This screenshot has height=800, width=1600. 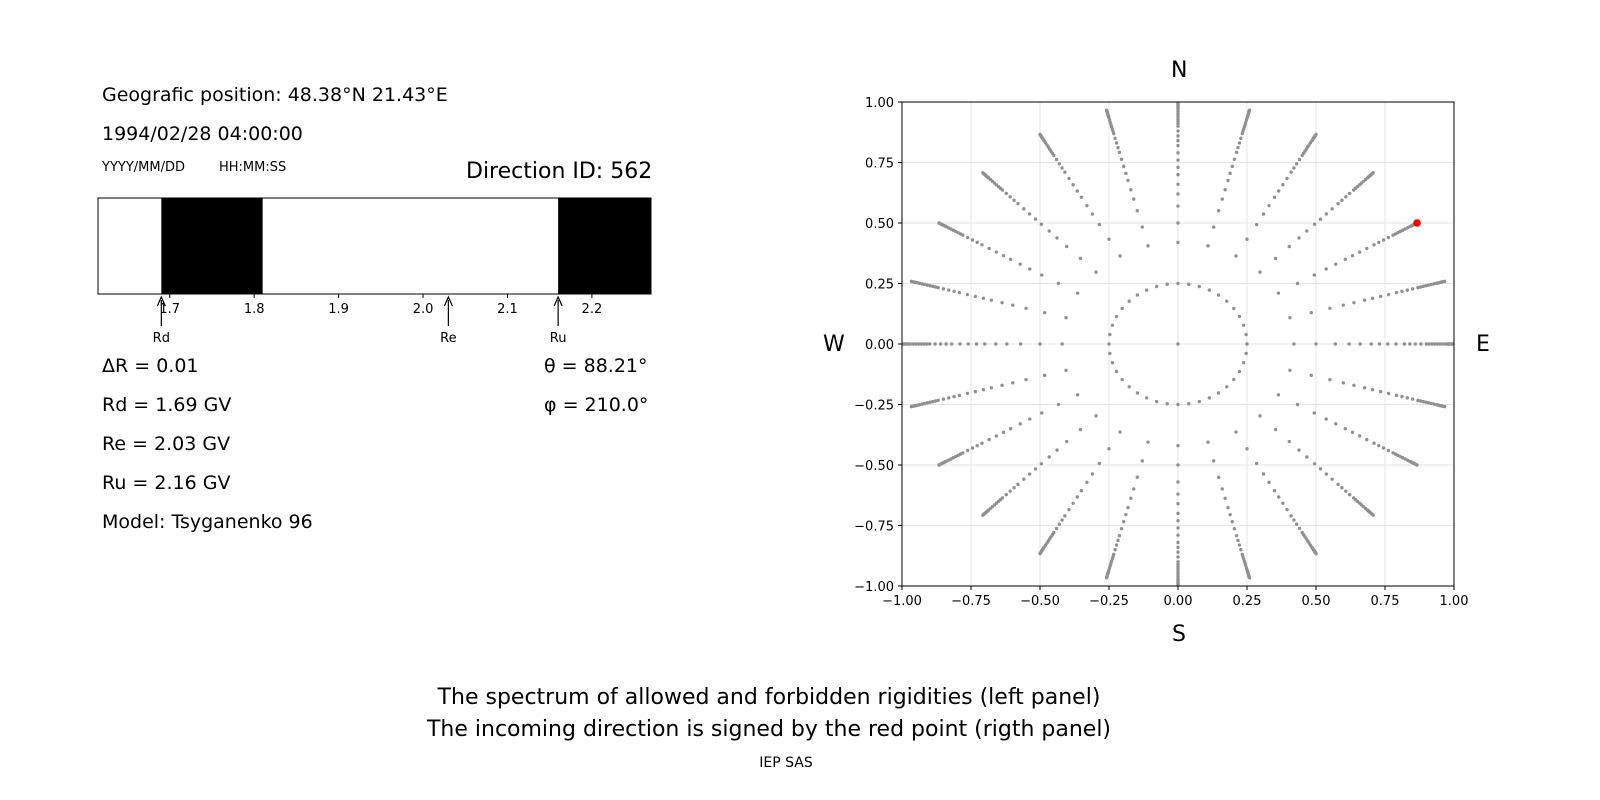 What do you see at coordinates (786, 763) in the screenshot?
I see `credit-label: IEP SAS` at bounding box center [786, 763].